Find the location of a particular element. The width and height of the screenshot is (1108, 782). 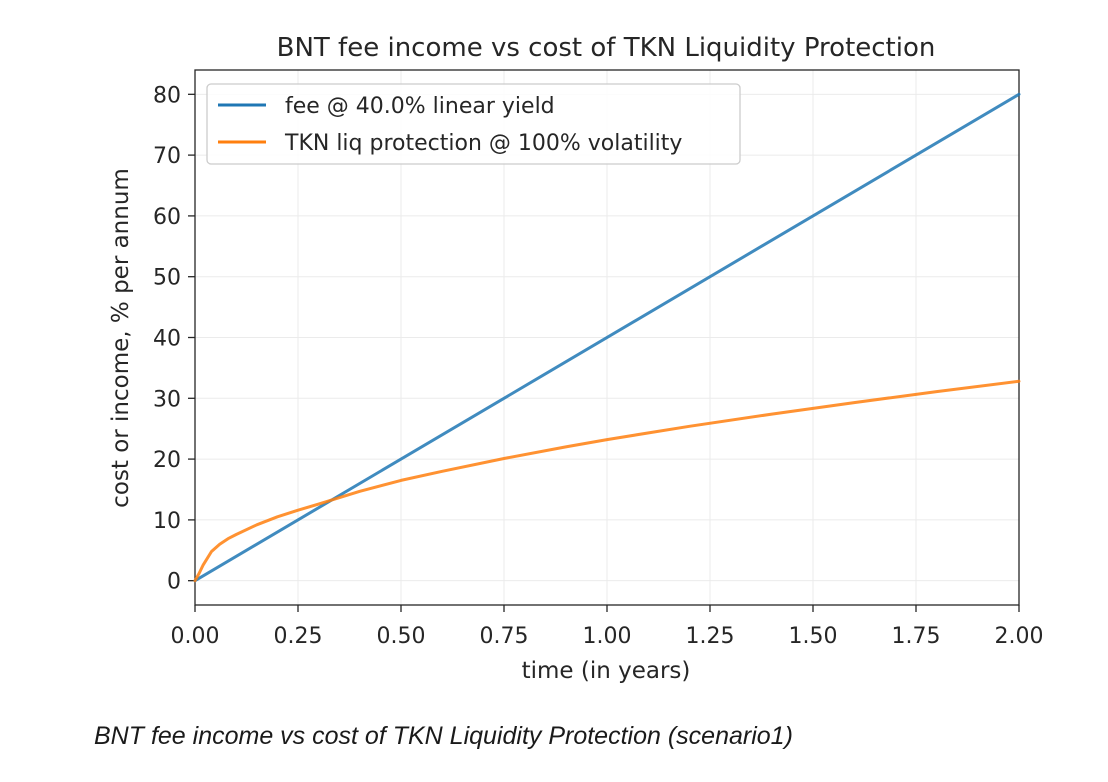

y-tick-label: 60 is located at coordinates (167, 217).